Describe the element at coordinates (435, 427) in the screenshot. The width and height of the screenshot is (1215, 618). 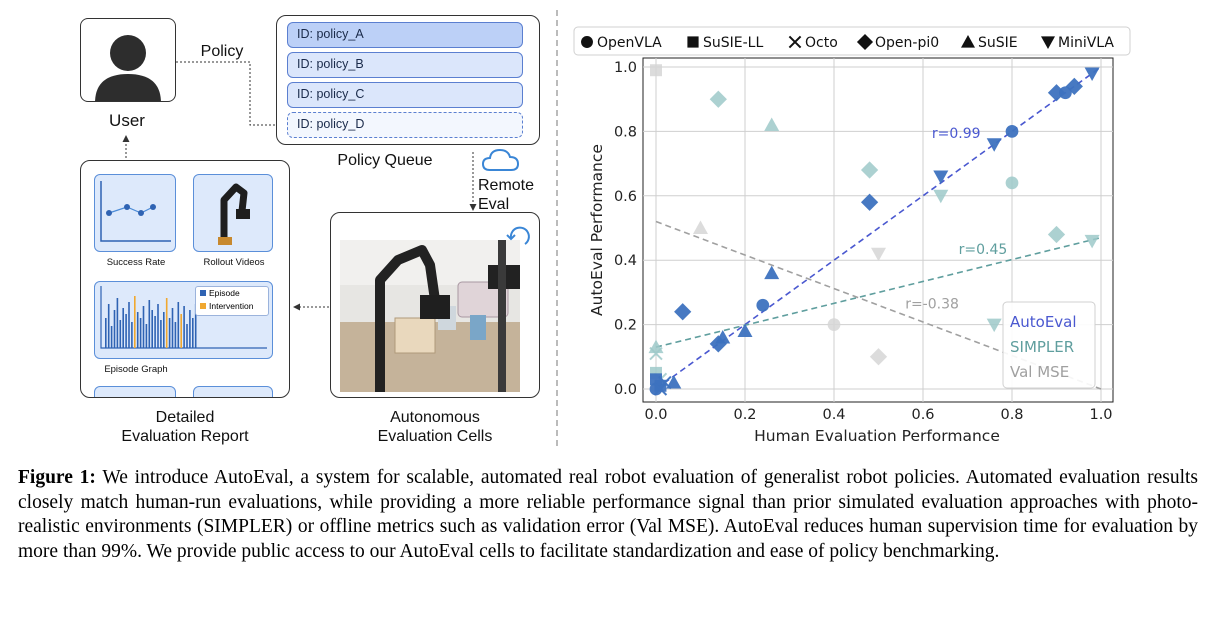
I see `cells-label: Autonomous Evaluation Cells` at that location.